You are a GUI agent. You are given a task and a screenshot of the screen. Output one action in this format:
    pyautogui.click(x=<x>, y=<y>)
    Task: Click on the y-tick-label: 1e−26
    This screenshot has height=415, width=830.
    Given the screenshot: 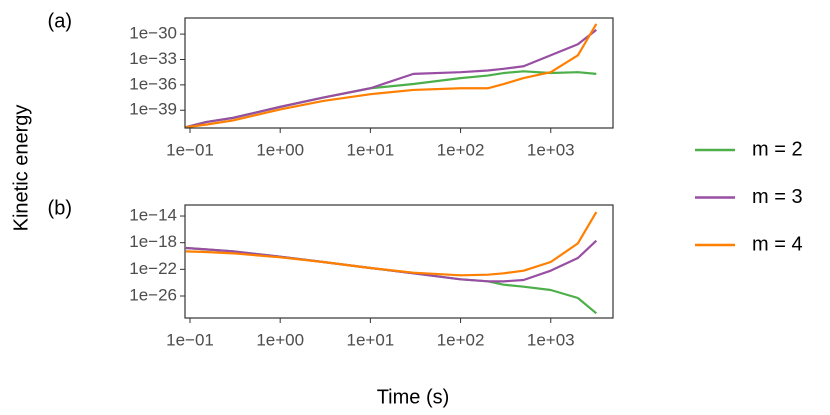 What is the action you would take?
    pyautogui.click(x=153, y=294)
    